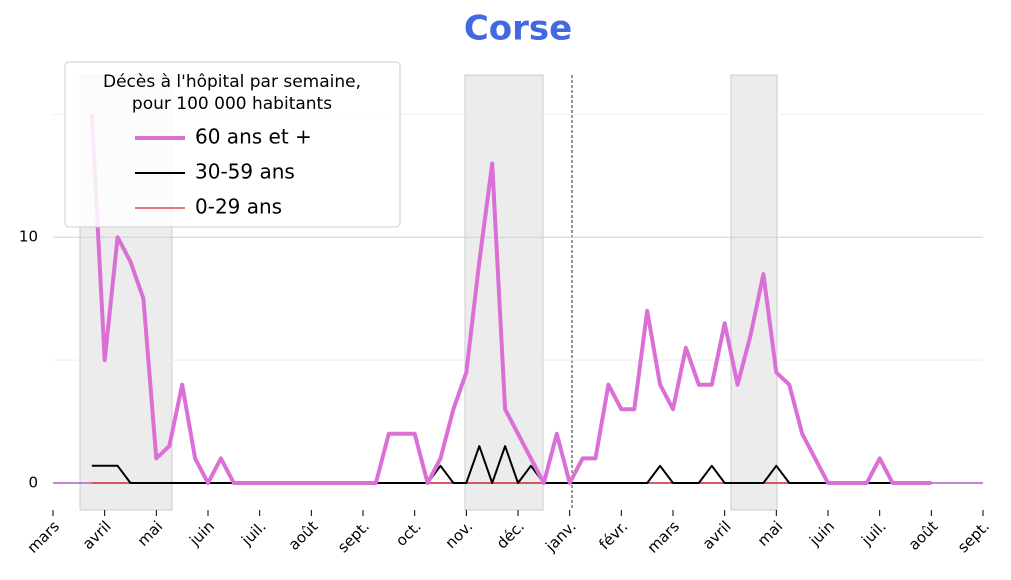  Describe the element at coordinates (245, 172) in the screenshot. I see `legend-label: 30-59 ans` at that location.